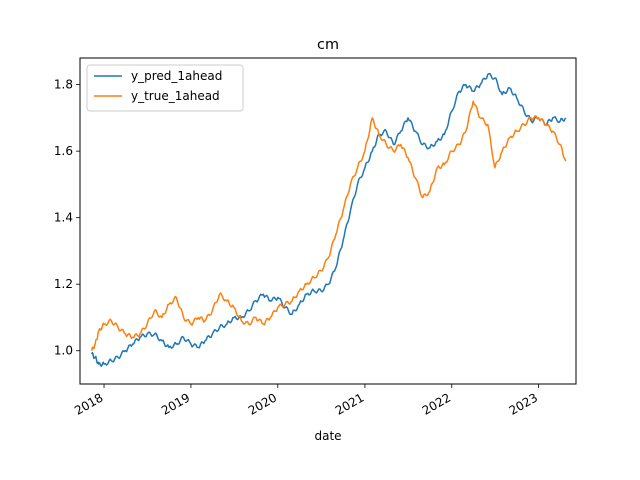 The image size is (640, 480). Describe the element at coordinates (175, 96) in the screenshot. I see `legend-label-y-true-1ahead: y_true_1ahead` at that location.